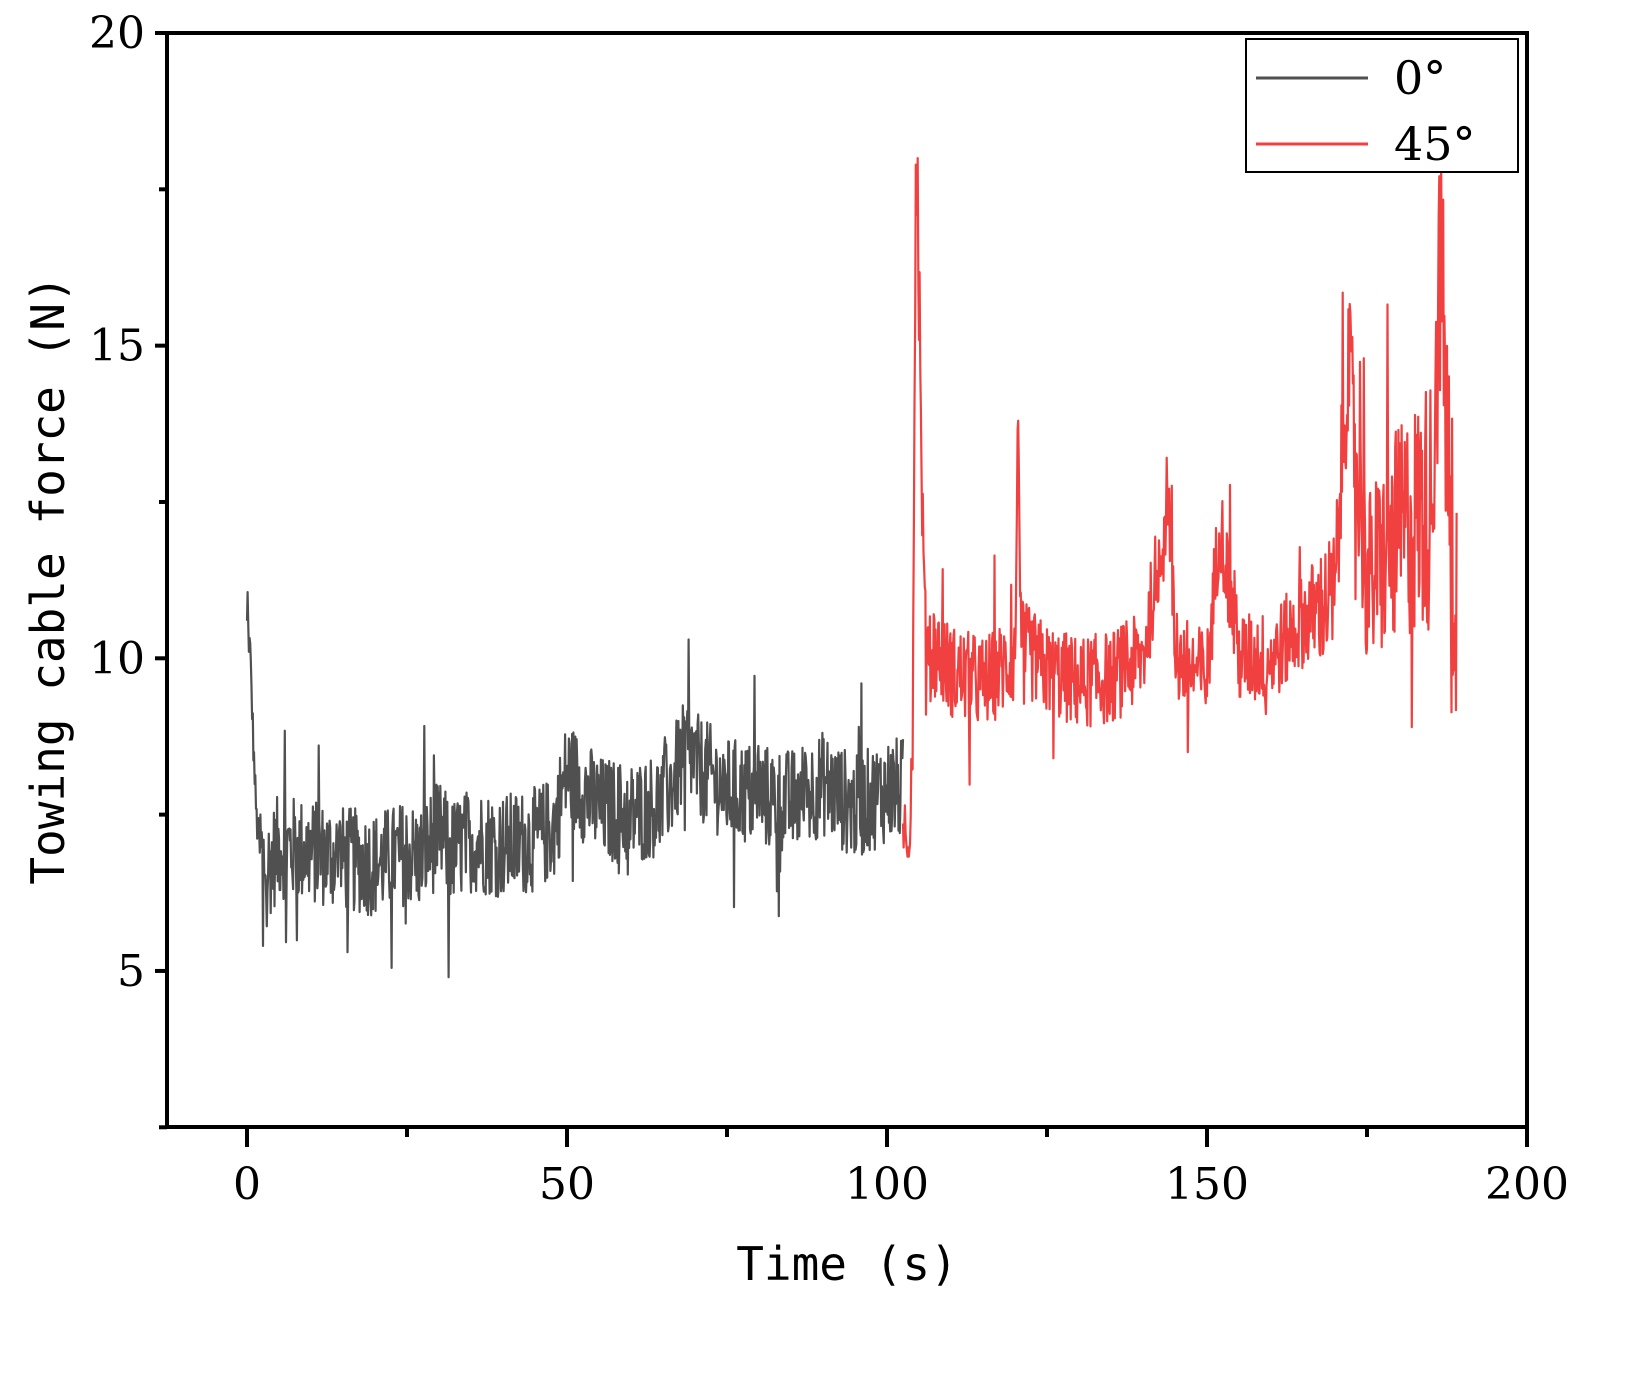 Image resolution: width=1648 pixels, height=1373 pixels. What do you see at coordinates (575, 785) in the screenshot?
I see `series-0deg-line` at bounding box center [575, 785].